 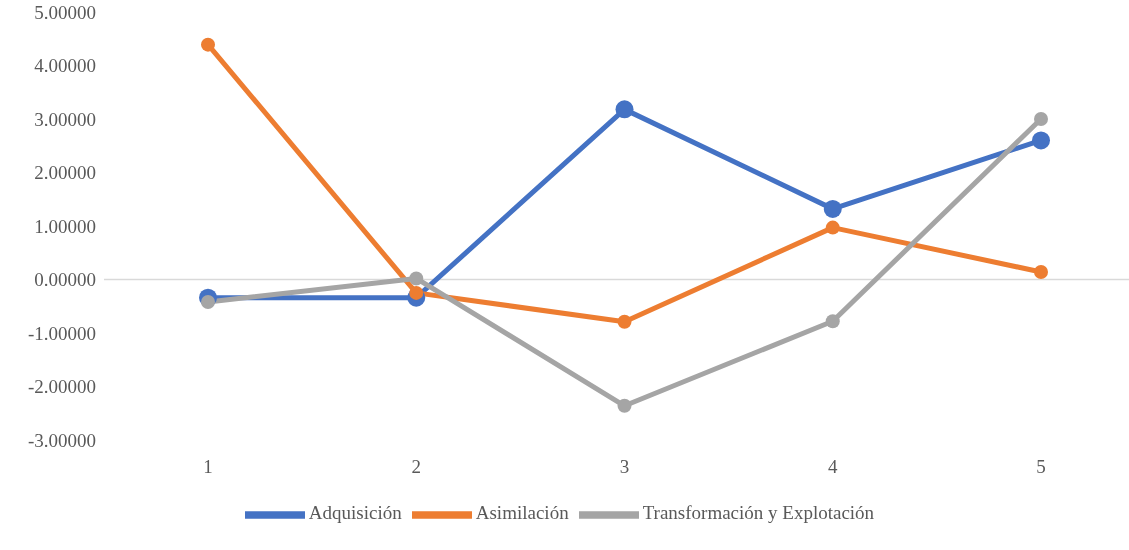 I want to click on y-tick-label: 4.00000, so click(x=65, y=66).